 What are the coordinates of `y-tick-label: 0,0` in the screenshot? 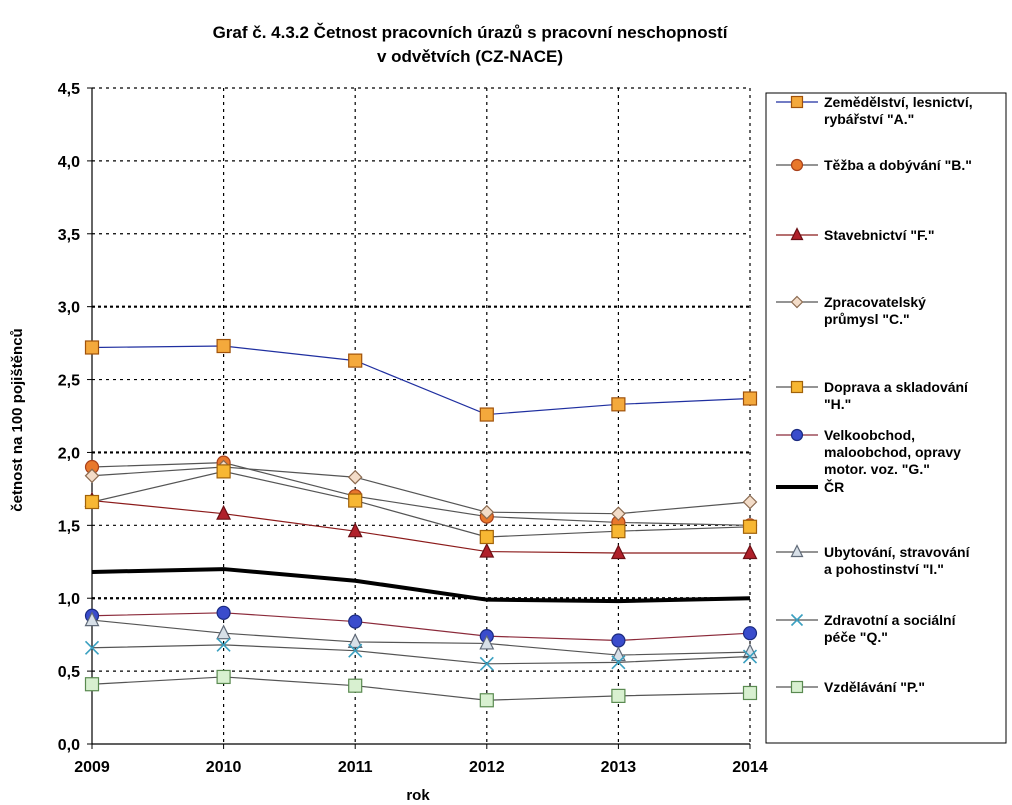 It's located at (69, 745).